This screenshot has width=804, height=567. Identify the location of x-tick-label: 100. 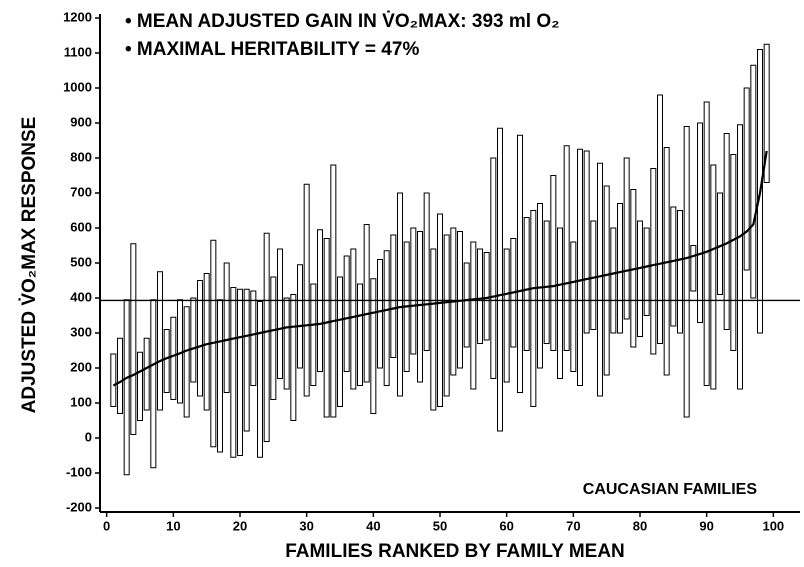
(773, 525).